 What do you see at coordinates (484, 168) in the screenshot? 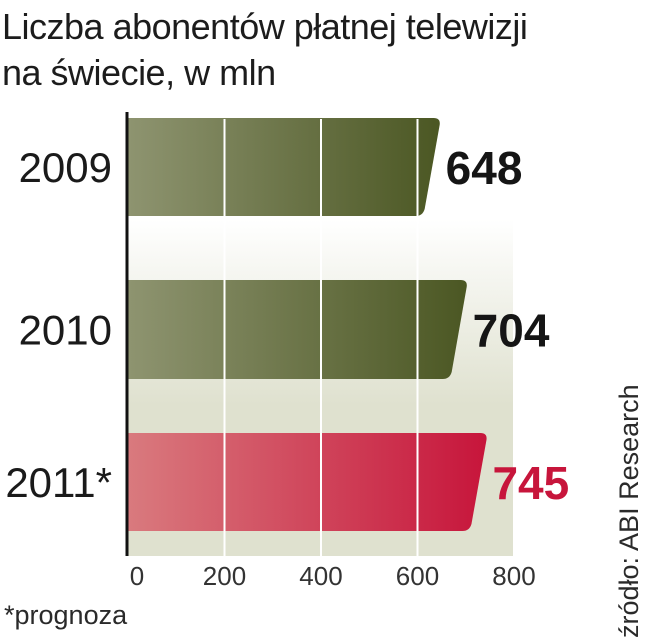
I see `value-label-2009: 648` at bounding box center [484, 168].